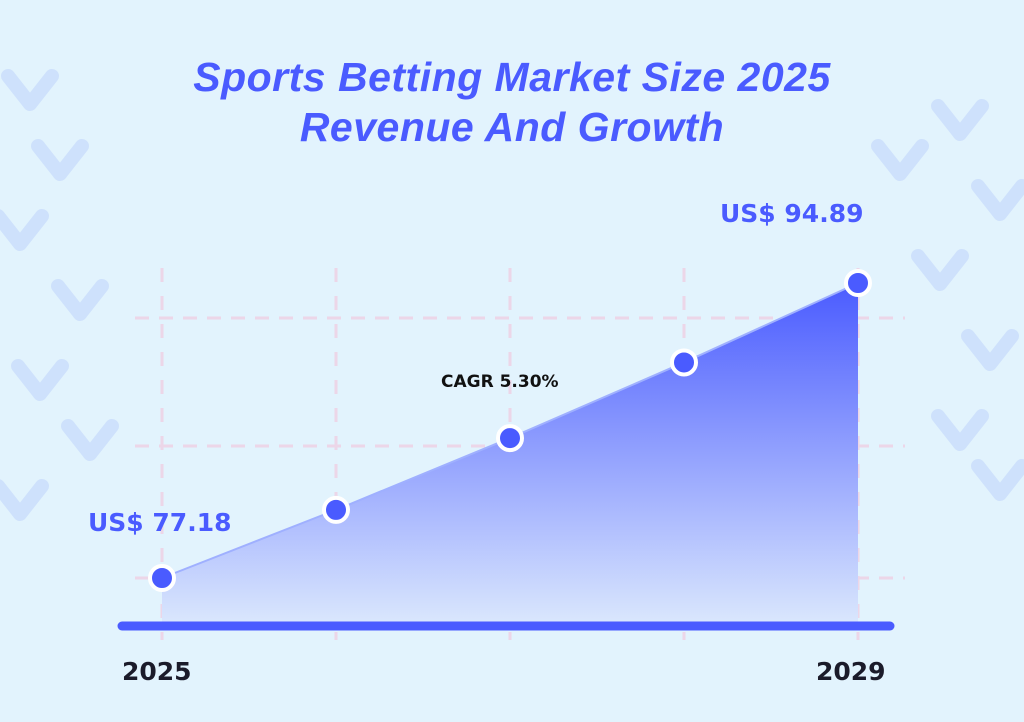 The width and height of the screenshot is (1024, 722). What do you see at coordinates (160, 522) in the screenshot?
I see `start-value-label: US$ 77.18` at bounding box center [160, 522].